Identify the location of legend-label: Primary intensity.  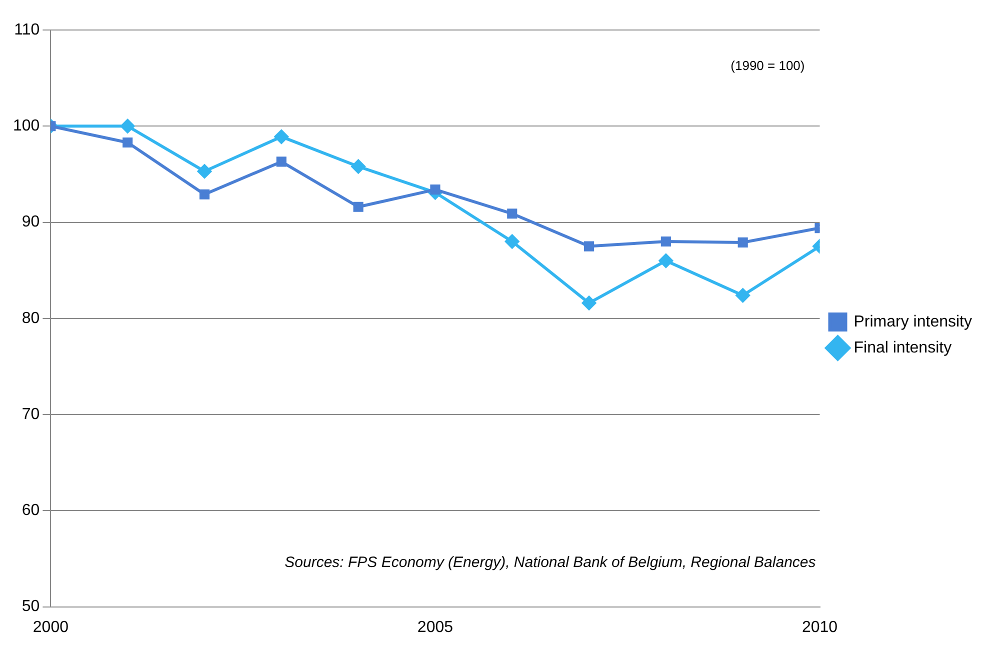
(913, 321).